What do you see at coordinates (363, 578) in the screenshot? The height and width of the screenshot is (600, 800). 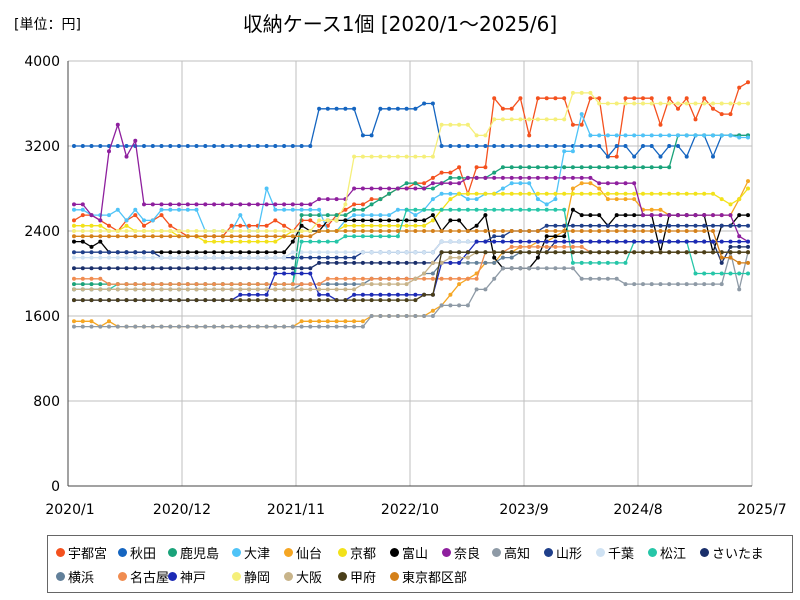 I see `legend-label: 甲府` at bounding box center [363, 578].